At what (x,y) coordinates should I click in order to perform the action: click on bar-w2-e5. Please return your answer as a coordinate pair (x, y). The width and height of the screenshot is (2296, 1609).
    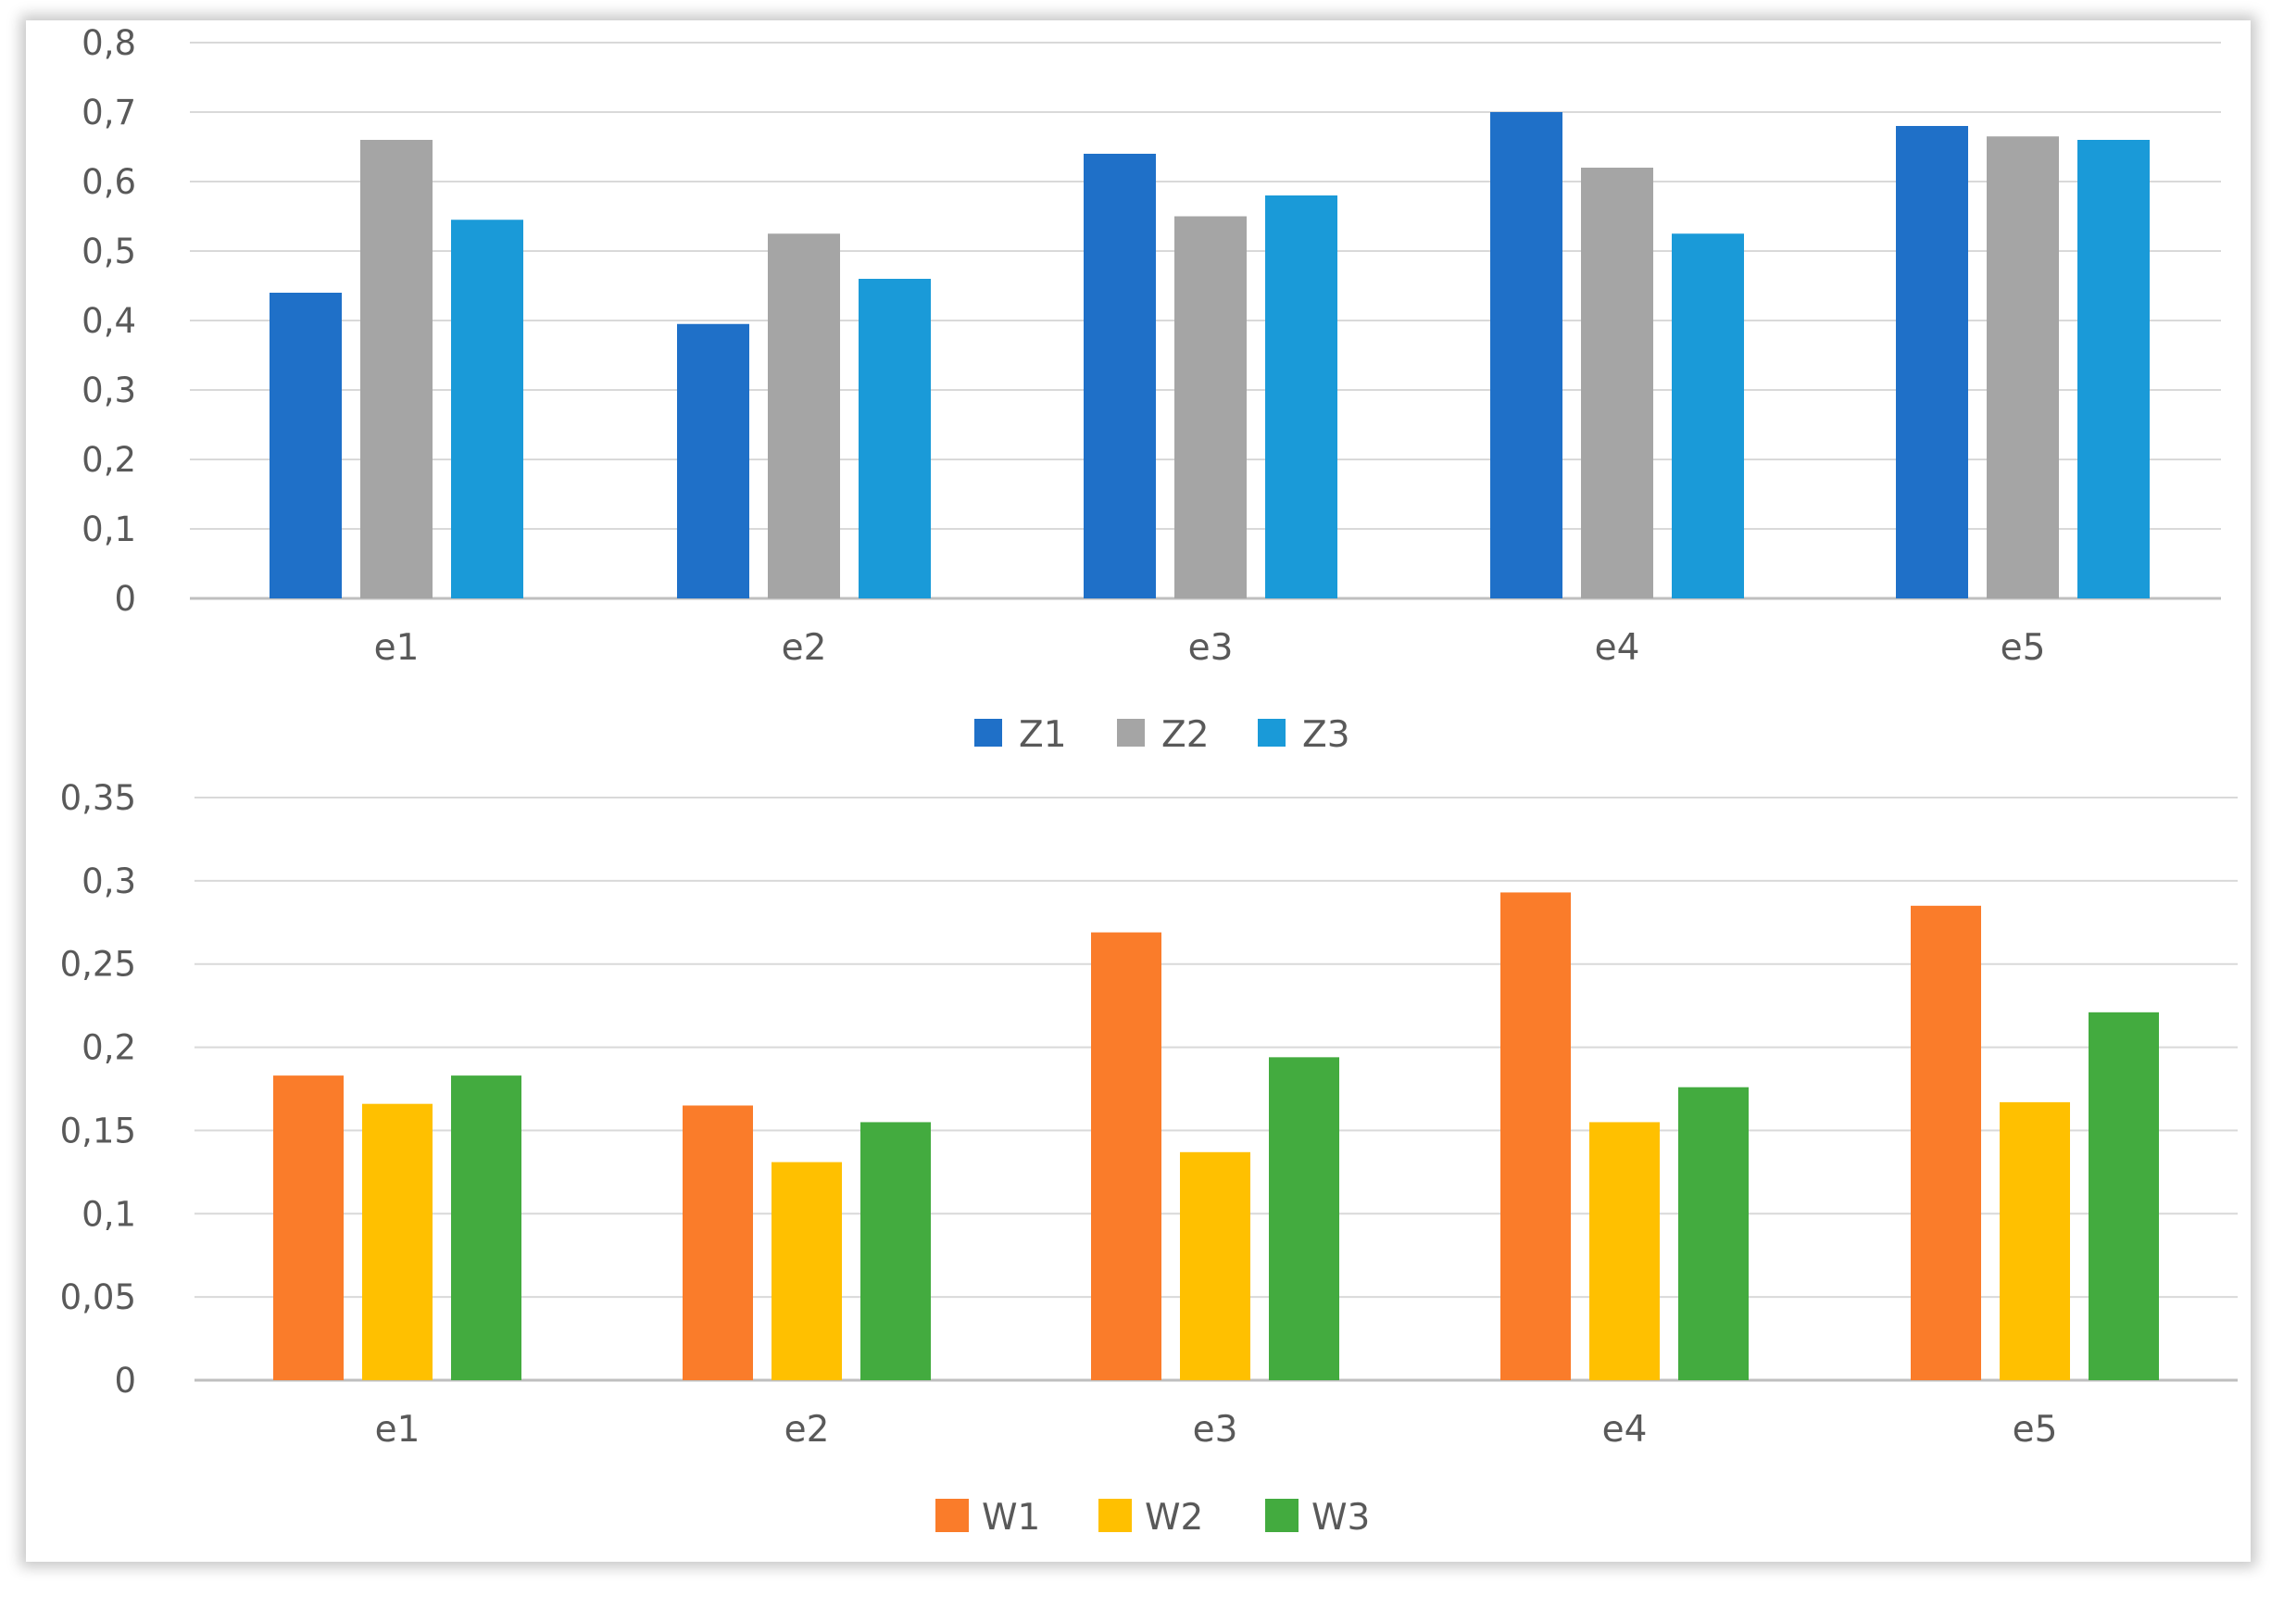
    Looking at the image, I should click on (2035, 1240).